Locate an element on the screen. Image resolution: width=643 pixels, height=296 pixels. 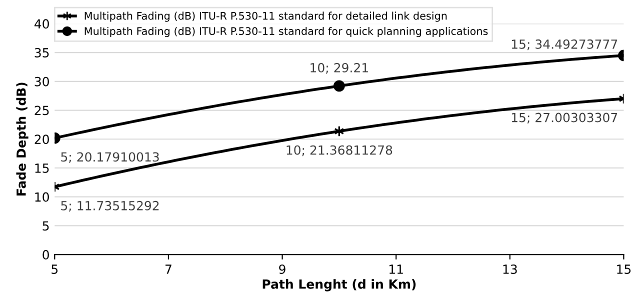
data-label: 10; 21.36811278 is located at coordinates (339, 150).